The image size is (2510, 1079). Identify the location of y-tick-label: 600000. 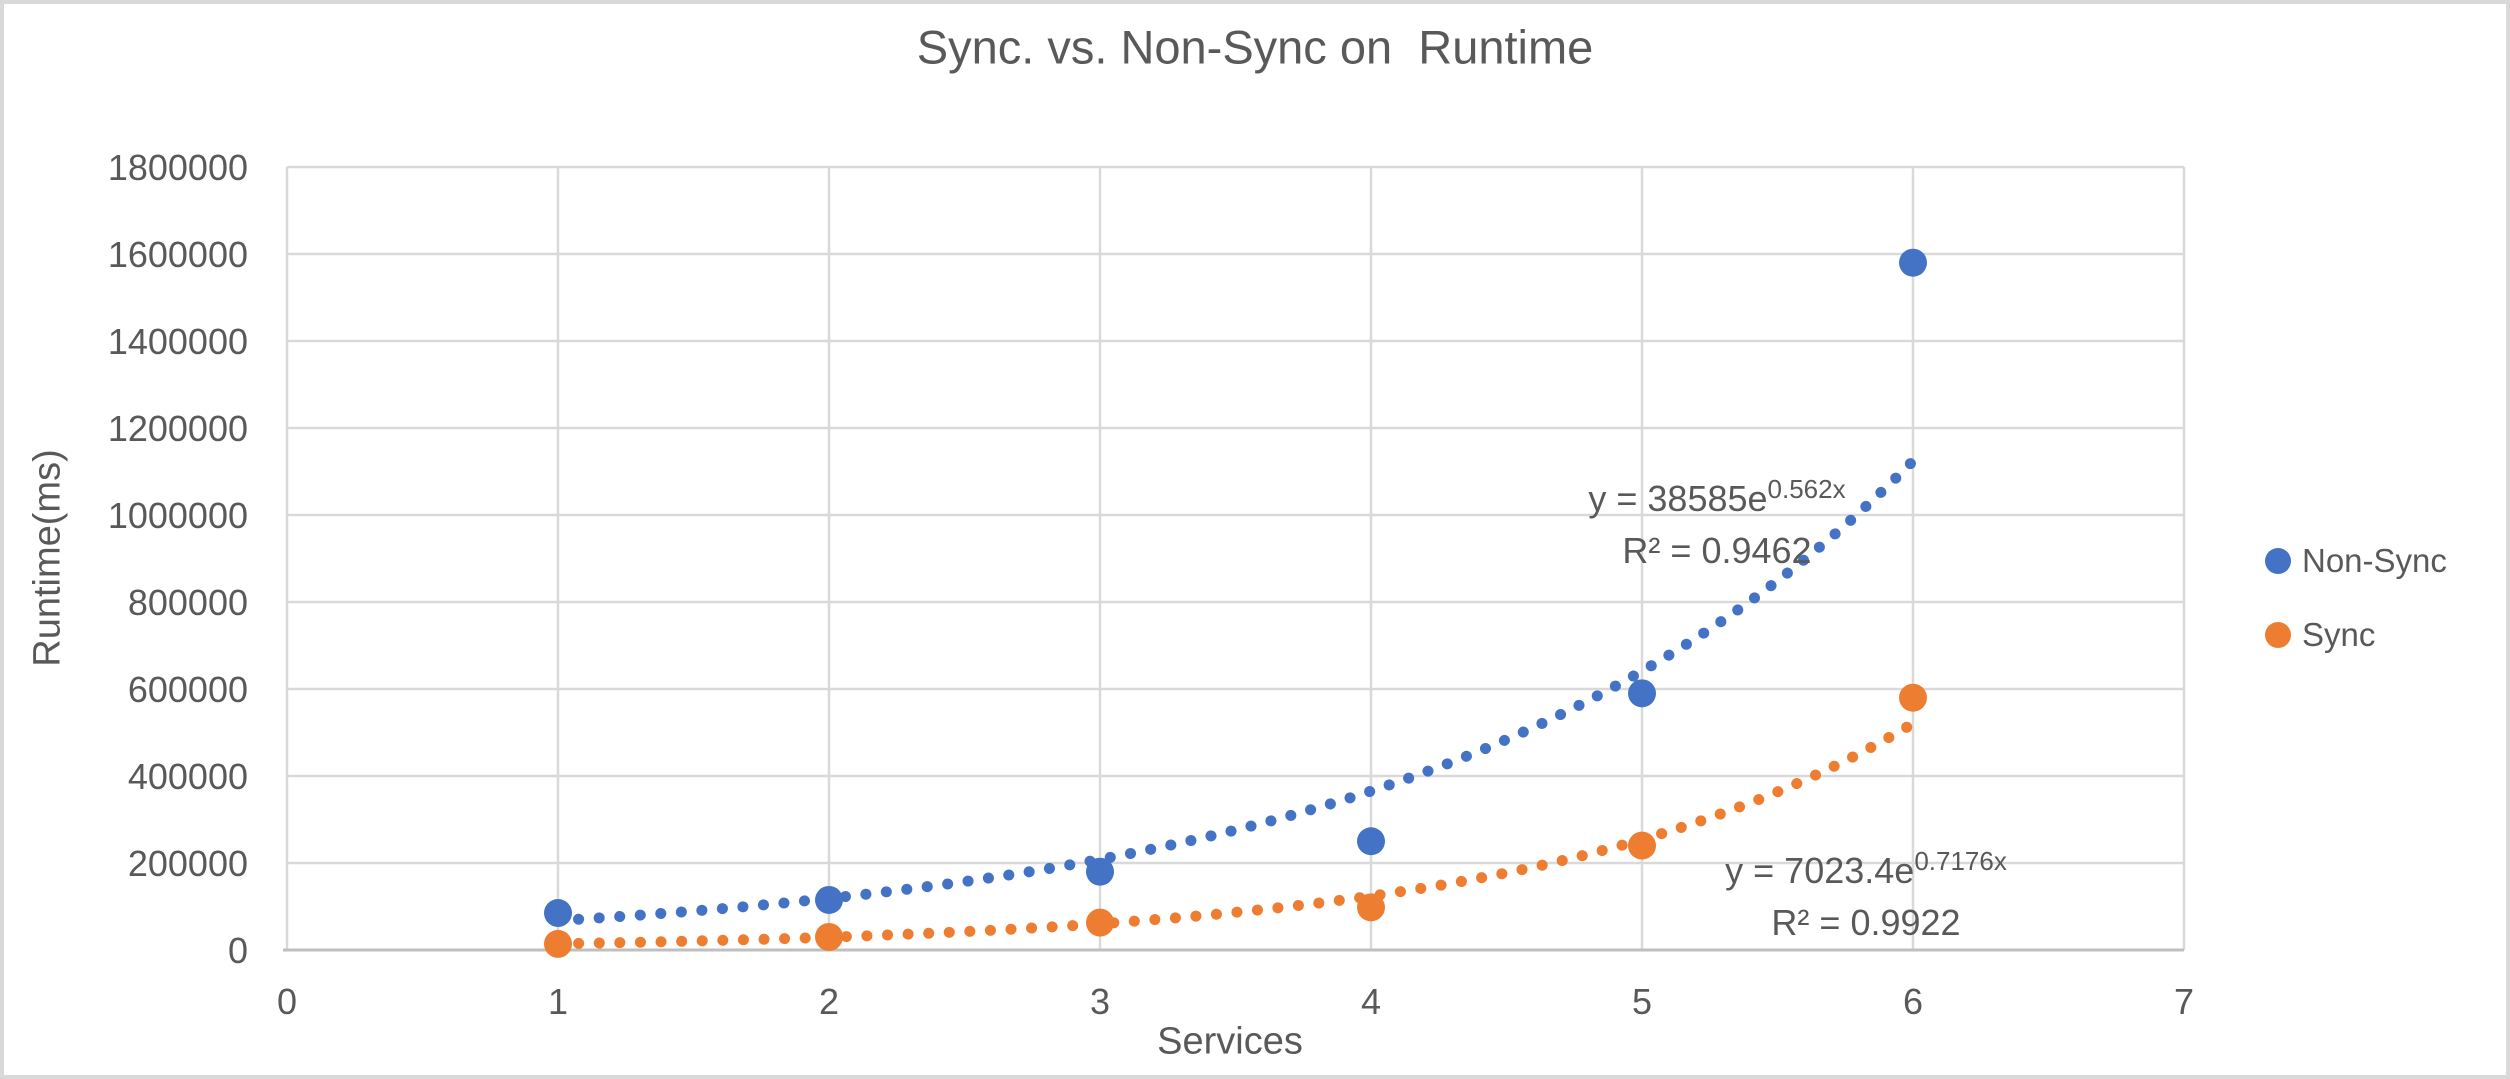
(188, 689).